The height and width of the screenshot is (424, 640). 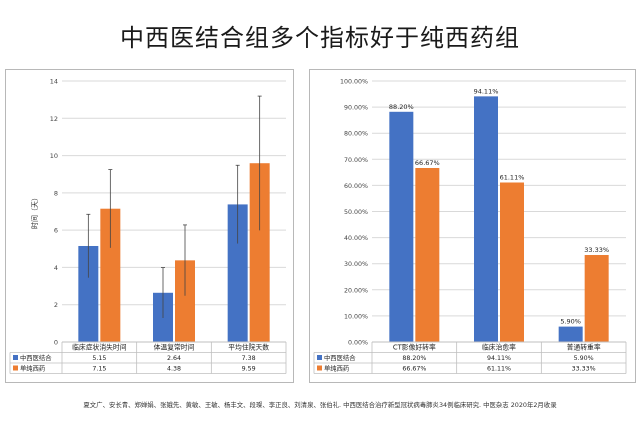 What do you see at coordinates (356, 186) in the screenshot?
I see `y-tick-label: 60.00%` at bounding box center [356, 186].